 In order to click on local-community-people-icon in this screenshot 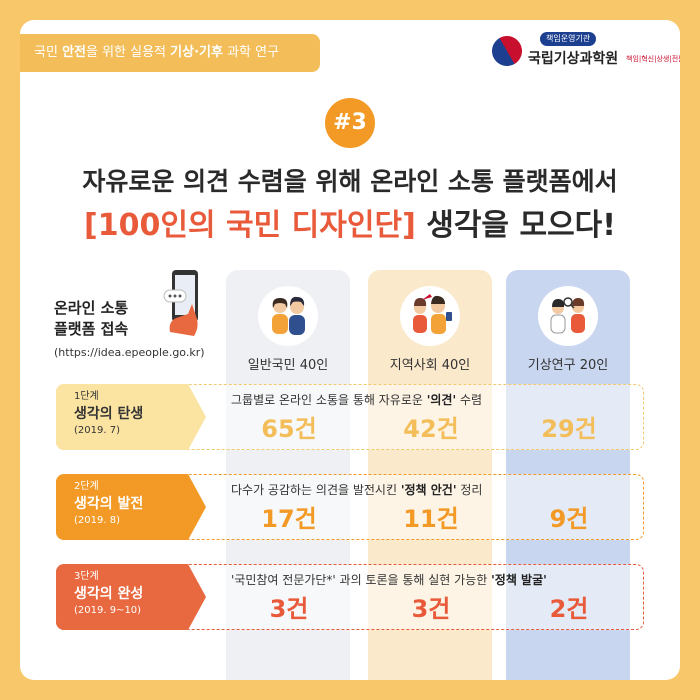, I will do `click(430, 316)`.